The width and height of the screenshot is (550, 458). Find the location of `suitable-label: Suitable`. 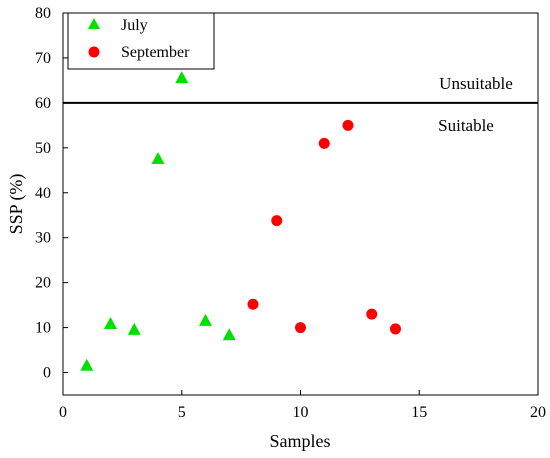

suitable-label: Suitable is located at coordinates (466, 125).